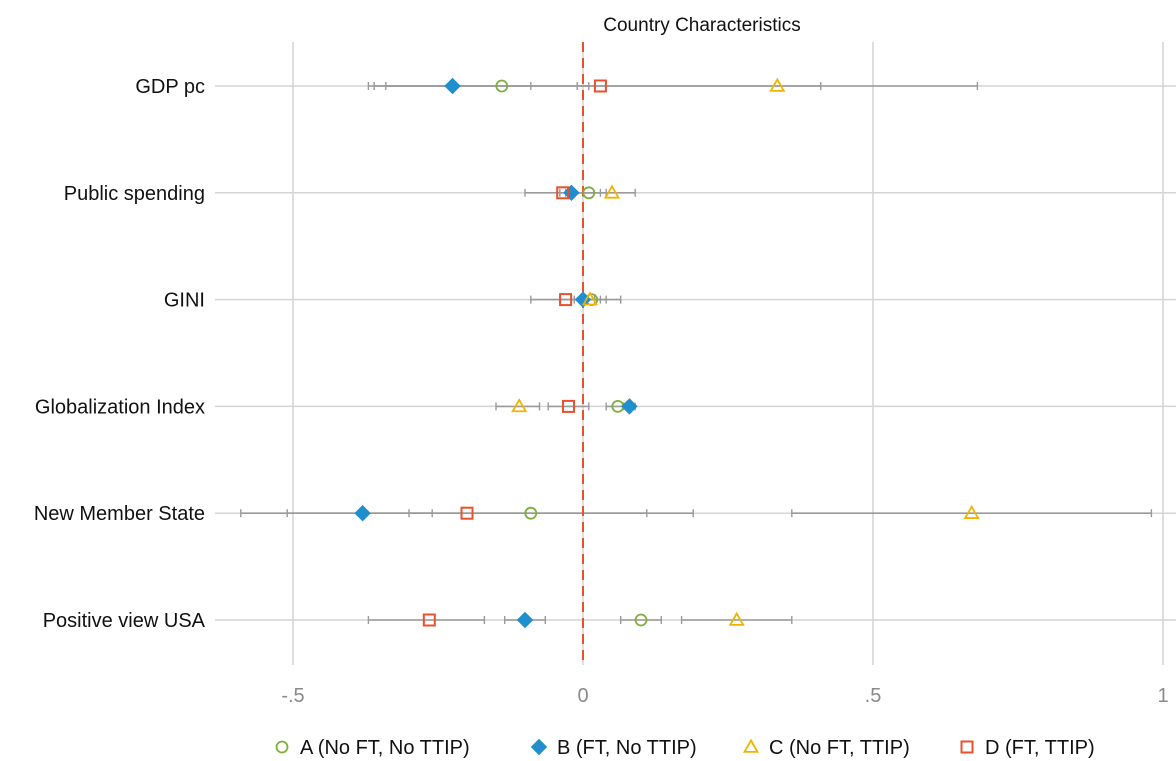  What do you see at coordinates (120, 407) in the screenshot?
I see `category-label: Globalization Index` at bounding box center [120, 407].